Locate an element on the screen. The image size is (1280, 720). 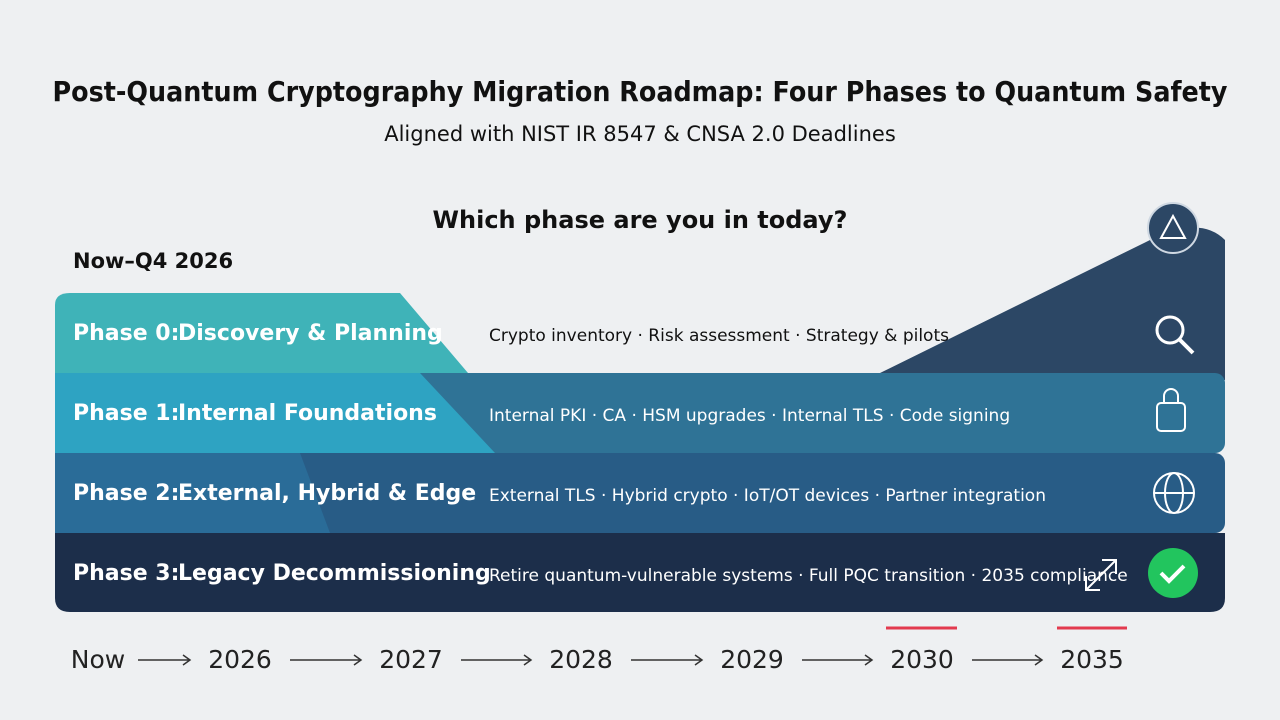
current-window: Now–Q4 2026 is located at coordinates (153, 261).